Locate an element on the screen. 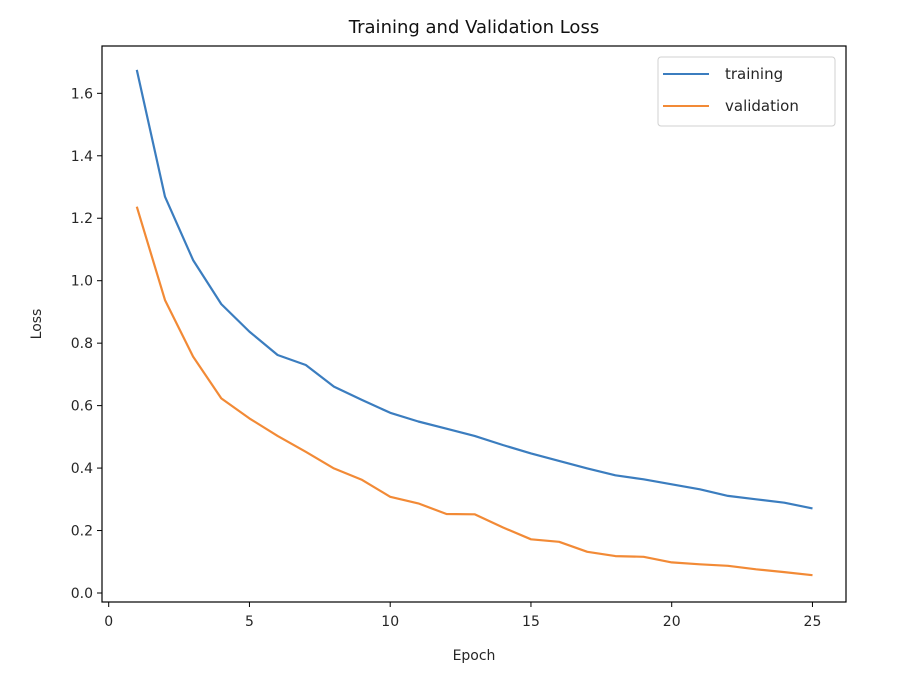 This screenshot has width=920, height=676. legend-label-validation: validation is located at coordinates (762, 106).